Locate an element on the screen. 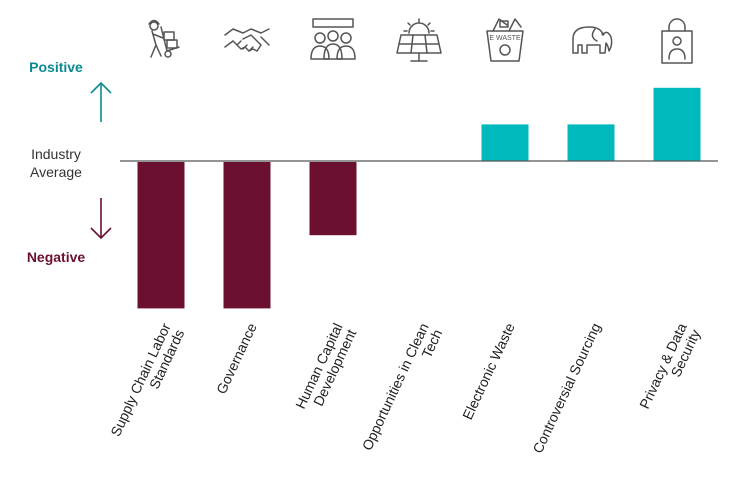 The height and width of the screenshot is (489, 750). worker-hand-truck-icon is located at coordinates (164, 38).